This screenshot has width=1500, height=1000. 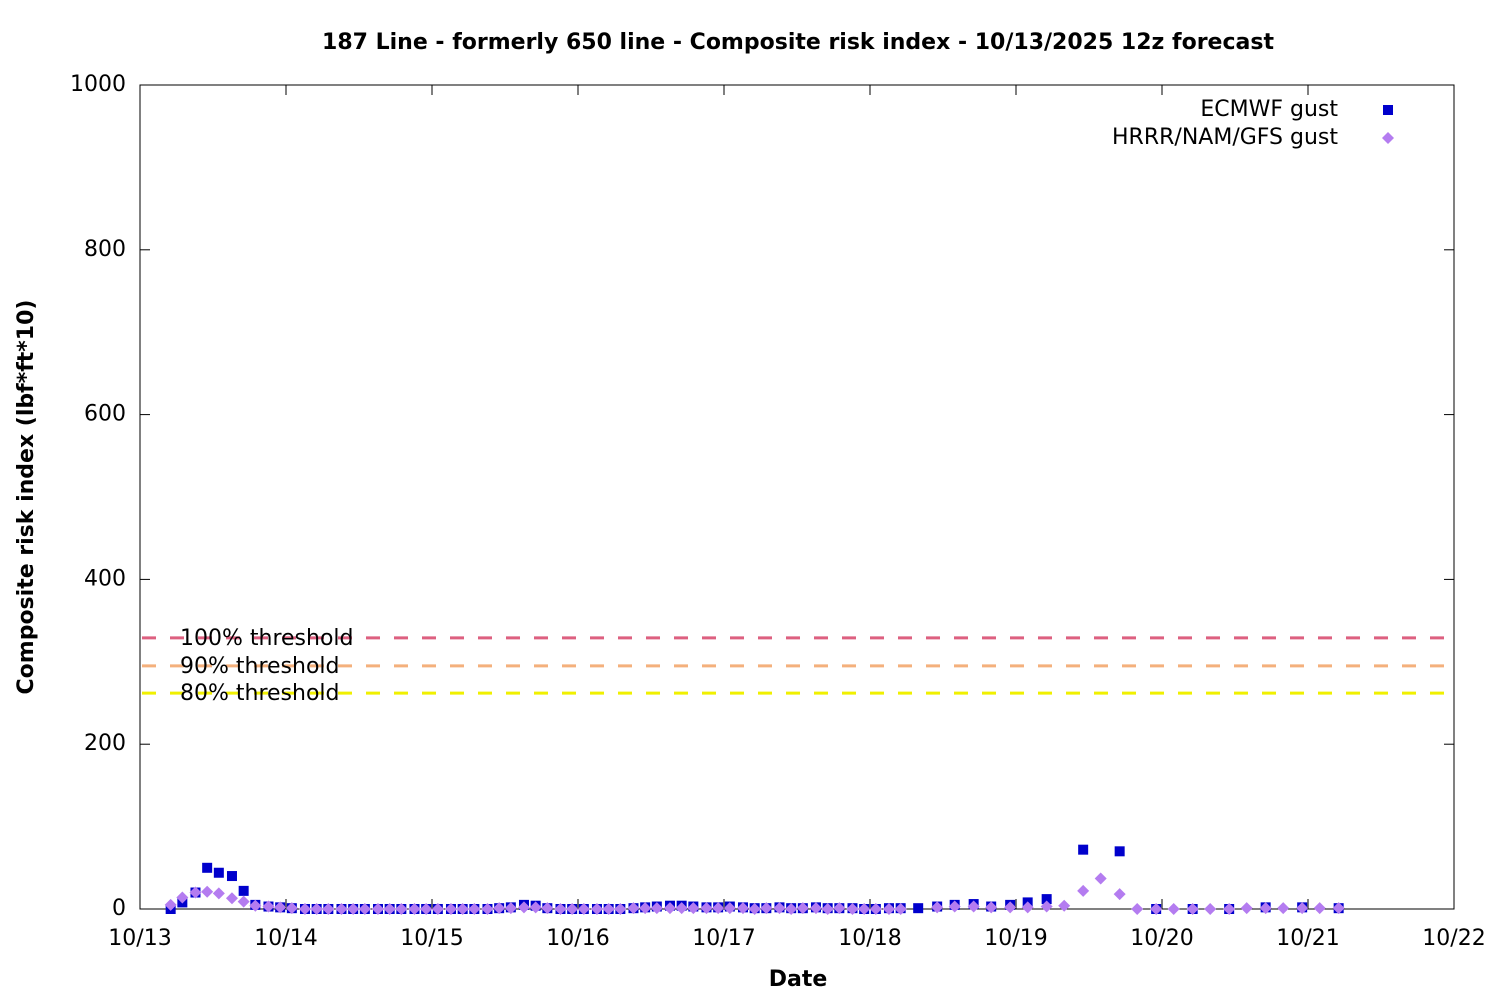 What do you see at coordinates (139, 938) in the screenshot?
I see `x-tick-label: 10/13` at bounding box center [139, 938].